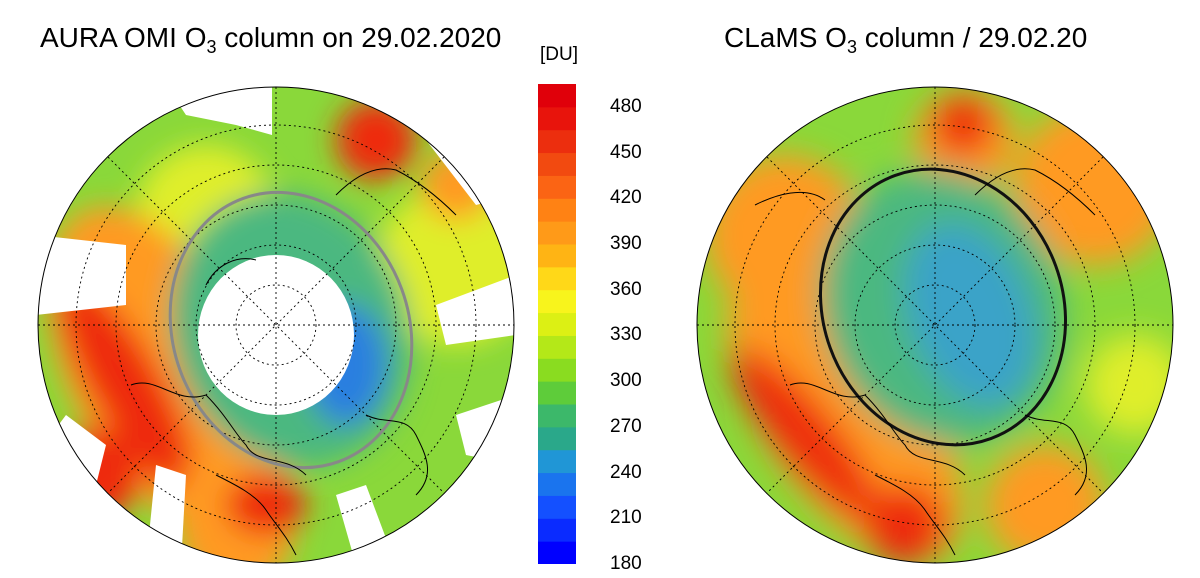 The image size is (1200, 578). I want to click on colorbar-tick-label: 390, so click(626, 243).